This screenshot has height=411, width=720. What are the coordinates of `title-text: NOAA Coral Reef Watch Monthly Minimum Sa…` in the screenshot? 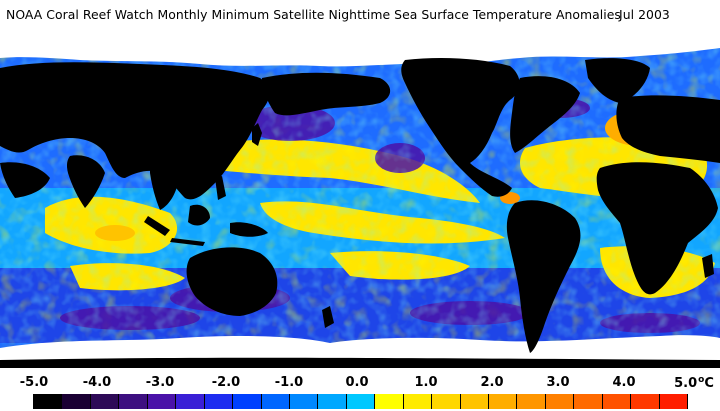 It's located at (313, 14).